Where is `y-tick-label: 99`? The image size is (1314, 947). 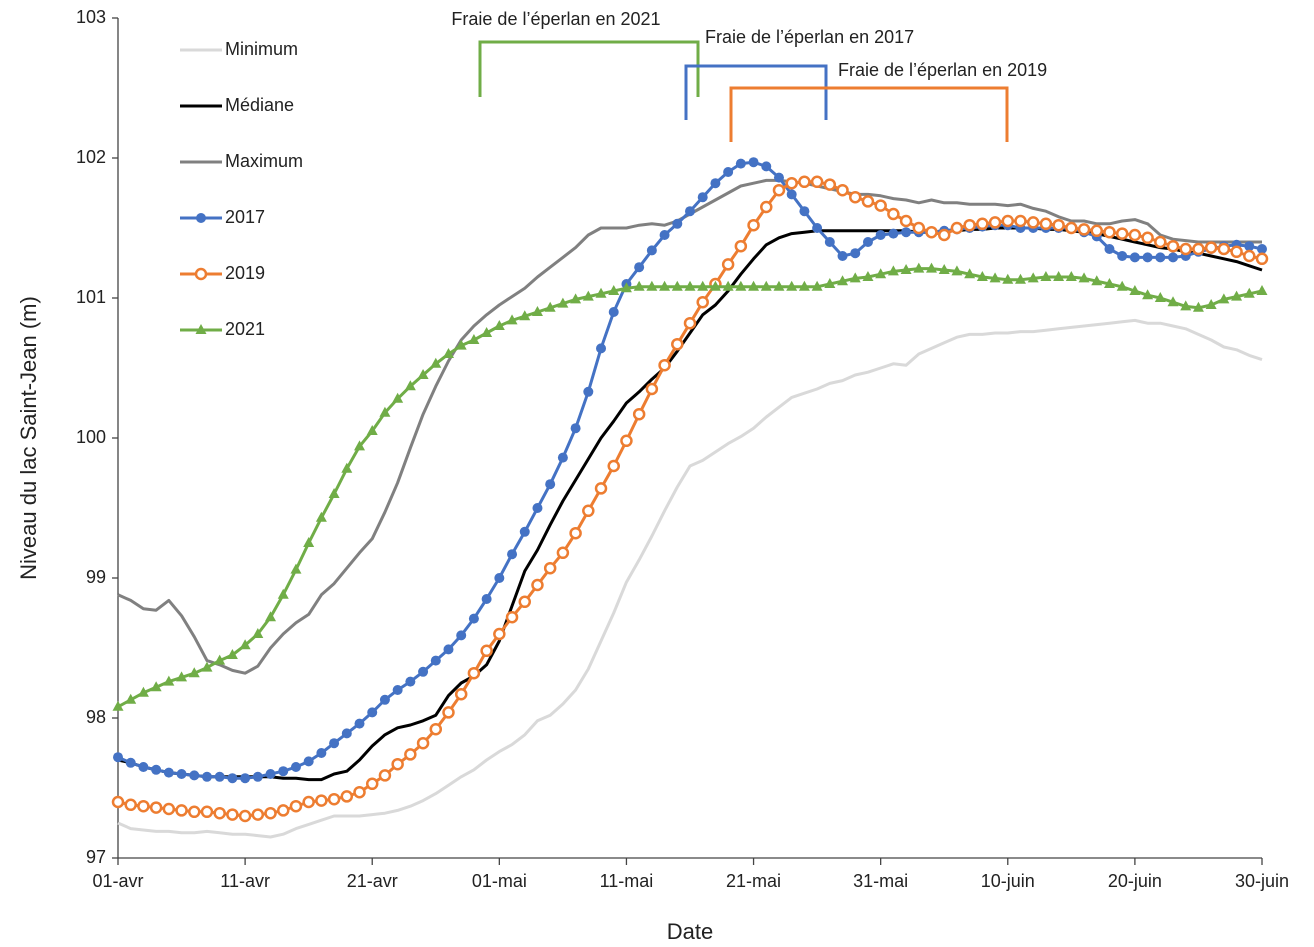
y-tick-label: 99 is located at coordinates (96, 577).